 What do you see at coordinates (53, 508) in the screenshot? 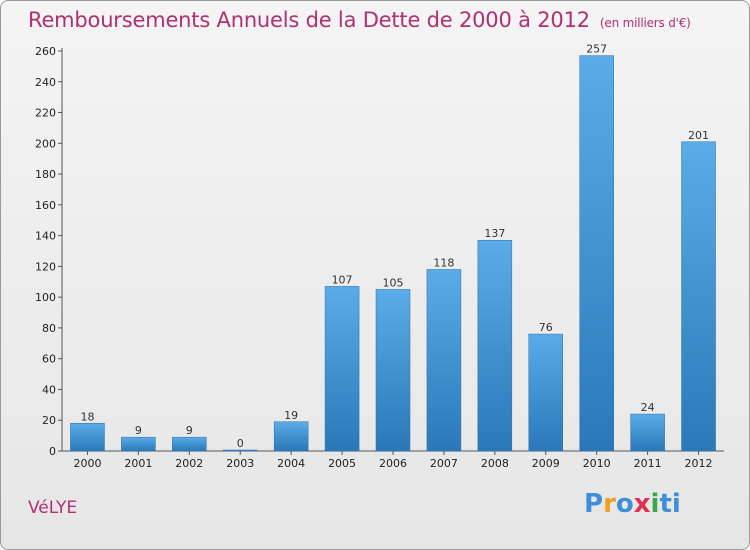
I see `commune-name: VéLYE` at bounding box center [53, 508].